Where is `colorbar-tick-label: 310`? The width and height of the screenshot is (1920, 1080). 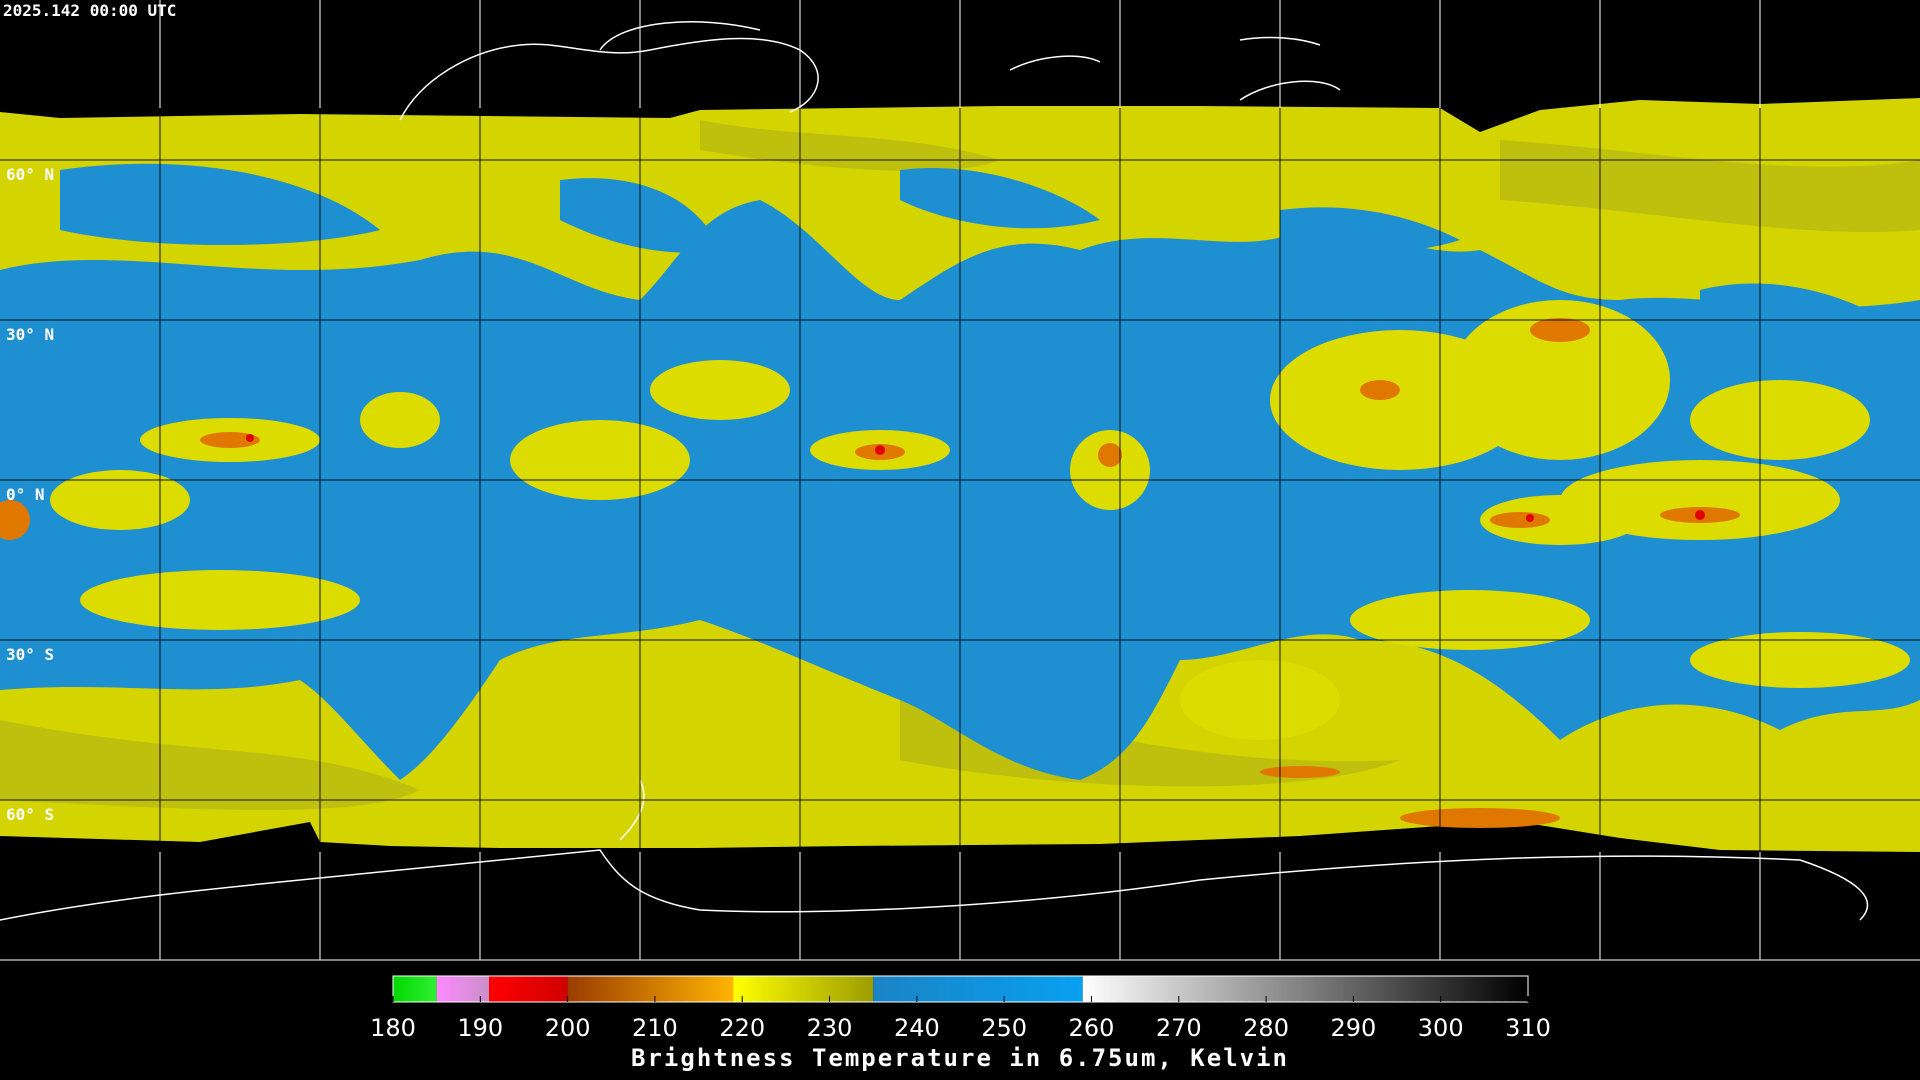 colorbar-tick-label: 310 is located at coordinates (1528, 1028).